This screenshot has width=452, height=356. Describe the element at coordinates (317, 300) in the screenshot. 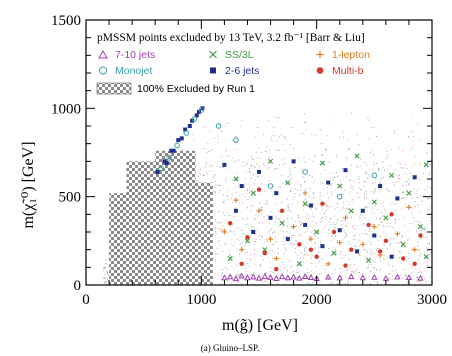

I see `x-tick-label: 2000` at that location.